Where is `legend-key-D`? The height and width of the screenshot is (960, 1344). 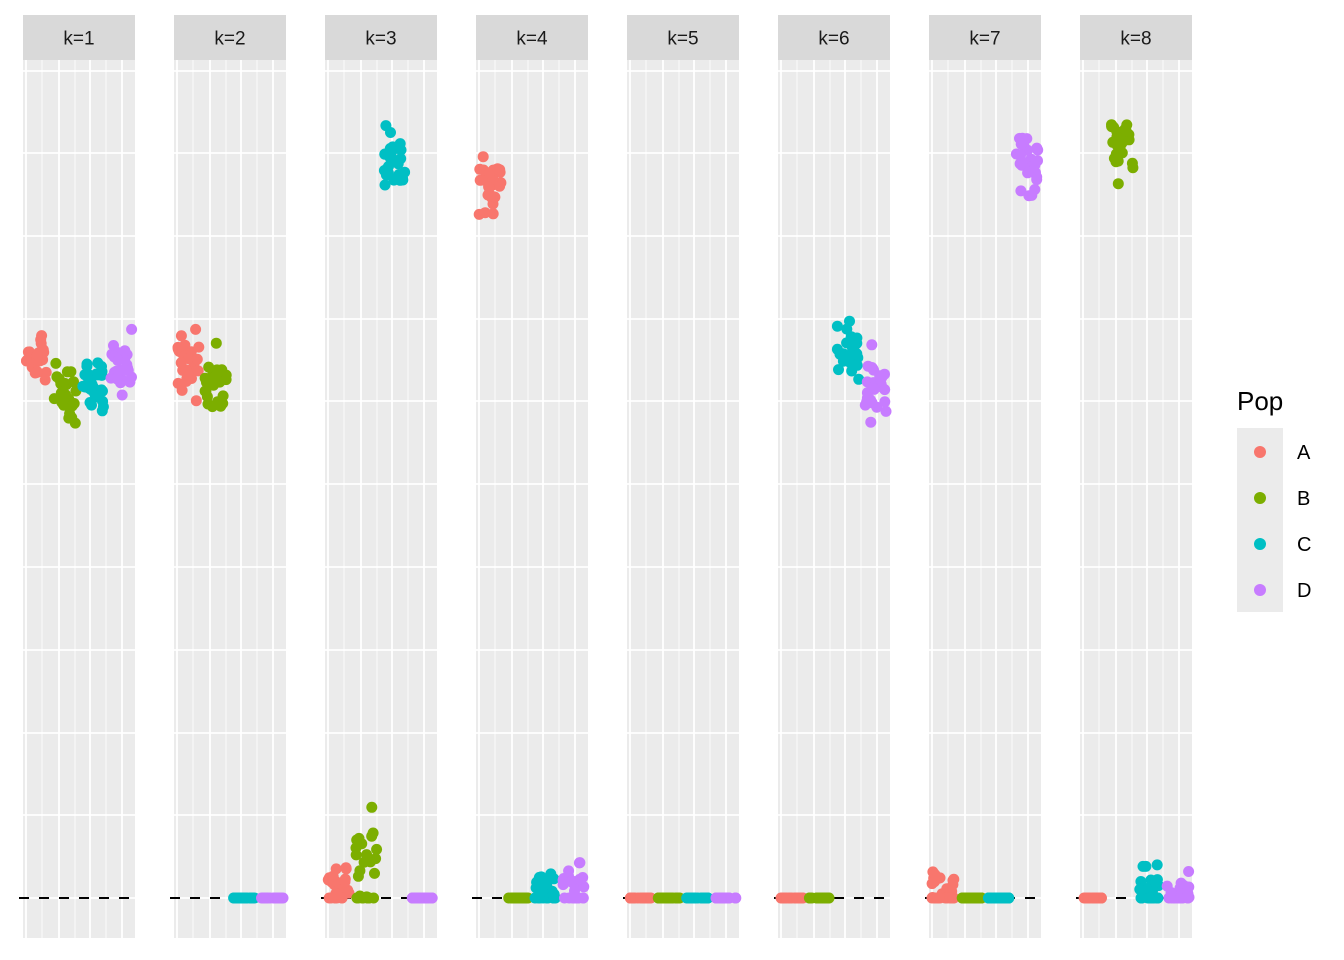
legend-key-D is located at coordinates (1260, 590).